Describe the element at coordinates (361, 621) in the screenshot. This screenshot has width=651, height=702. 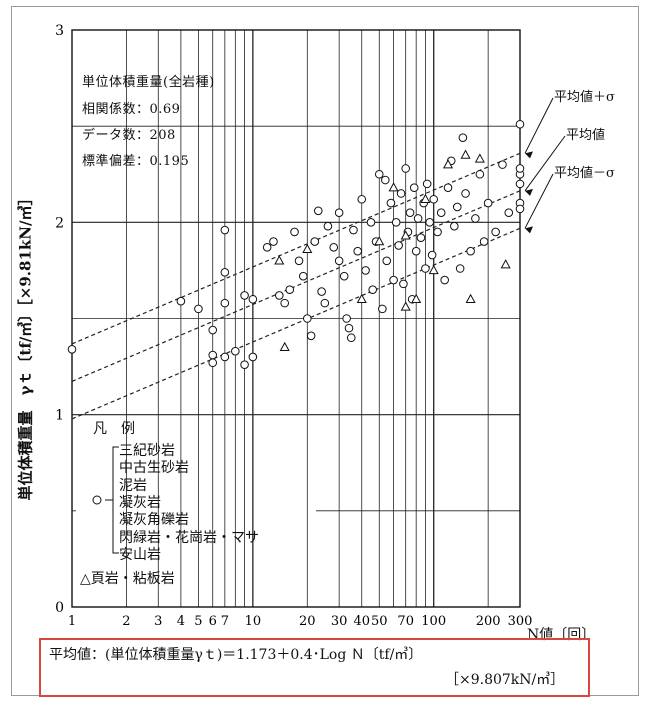
I see `x-tick-label: 40` at that location.